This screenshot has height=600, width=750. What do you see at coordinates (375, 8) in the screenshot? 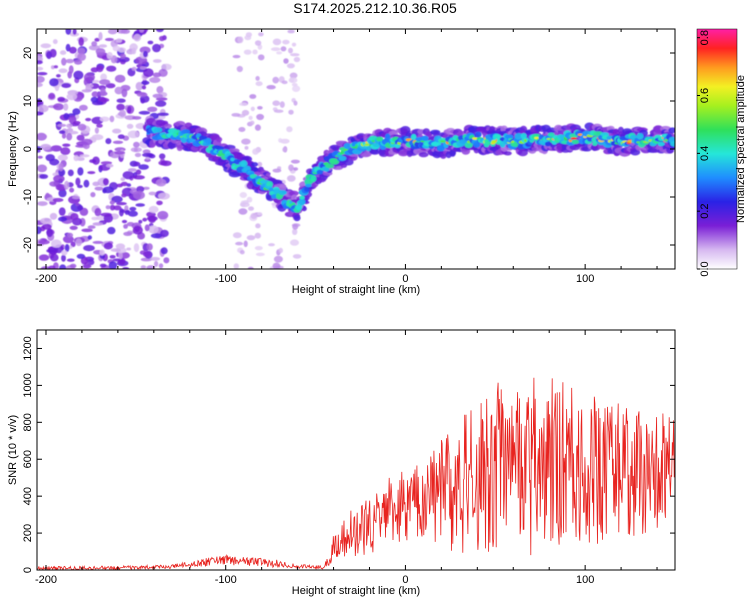
I see `chart-title: S174.2025.212.10.36.R05` at bounding box center [375, 8].